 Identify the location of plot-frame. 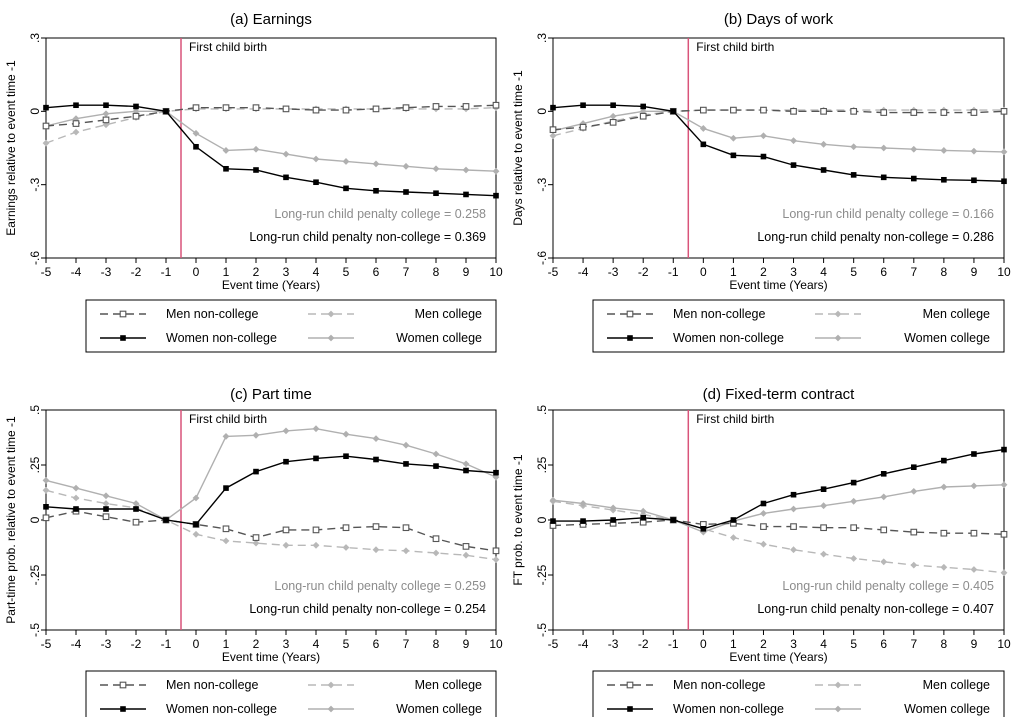
(271, 520).